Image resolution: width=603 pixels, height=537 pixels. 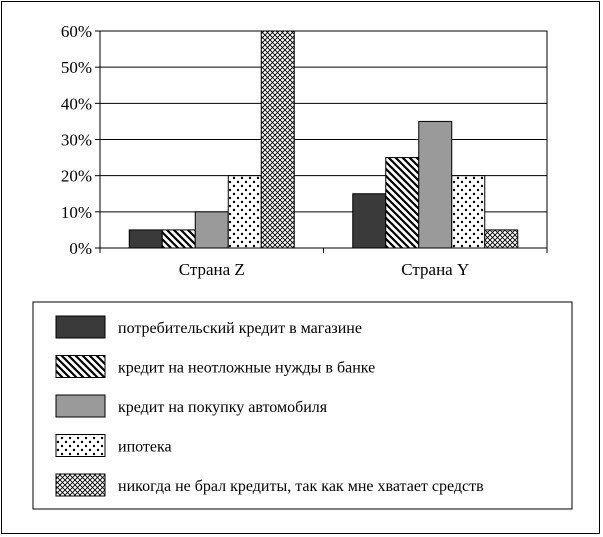 What do you see at coordinates (246, 368) in the screenshot?
I see `legend-label: кредит на неотложные нужды в банке` at bounding box center [246, 368].